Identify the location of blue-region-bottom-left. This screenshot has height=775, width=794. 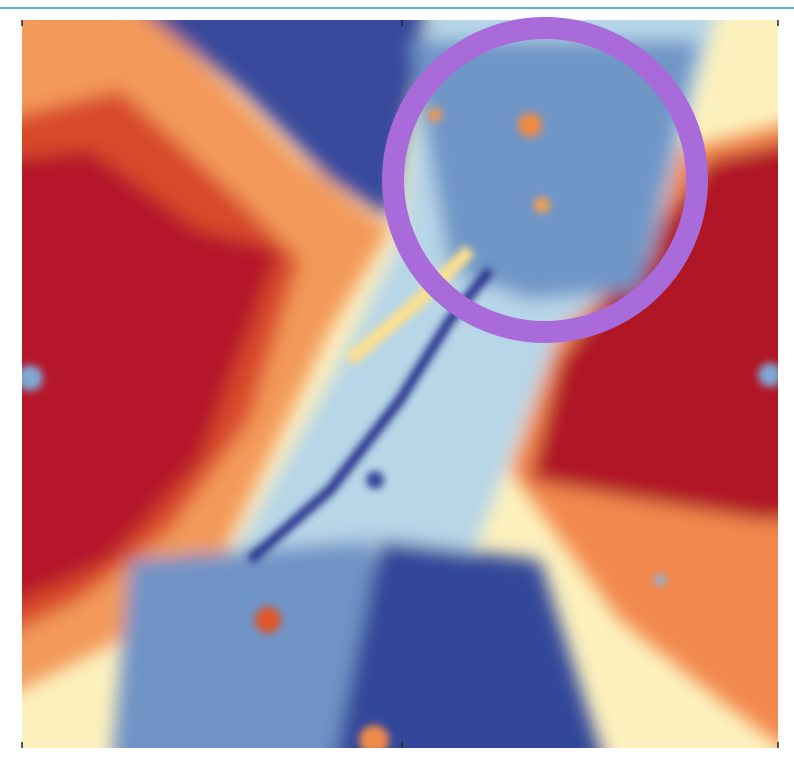
(263, 644).